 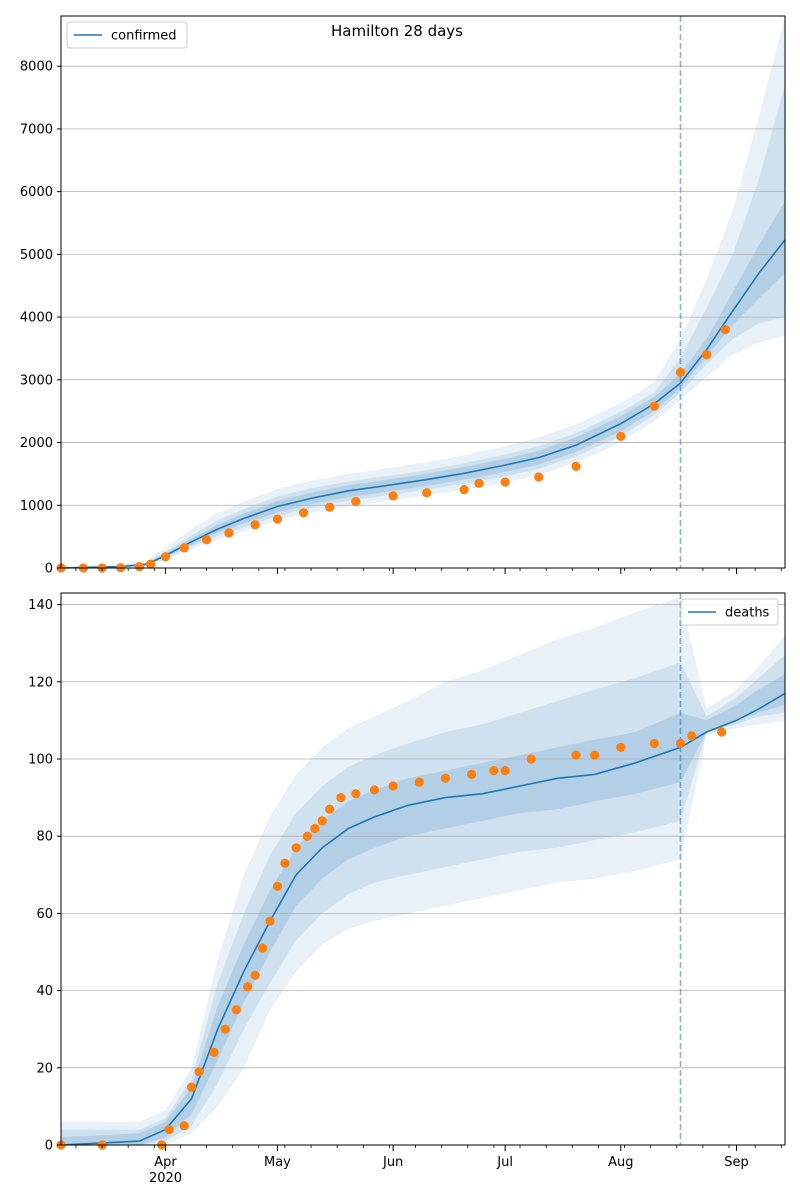 What do you see at coordinates (36, 129) in the screenshot?
I see `confirmed-y-tick-label: 7000` at bounding box center [36, 129].